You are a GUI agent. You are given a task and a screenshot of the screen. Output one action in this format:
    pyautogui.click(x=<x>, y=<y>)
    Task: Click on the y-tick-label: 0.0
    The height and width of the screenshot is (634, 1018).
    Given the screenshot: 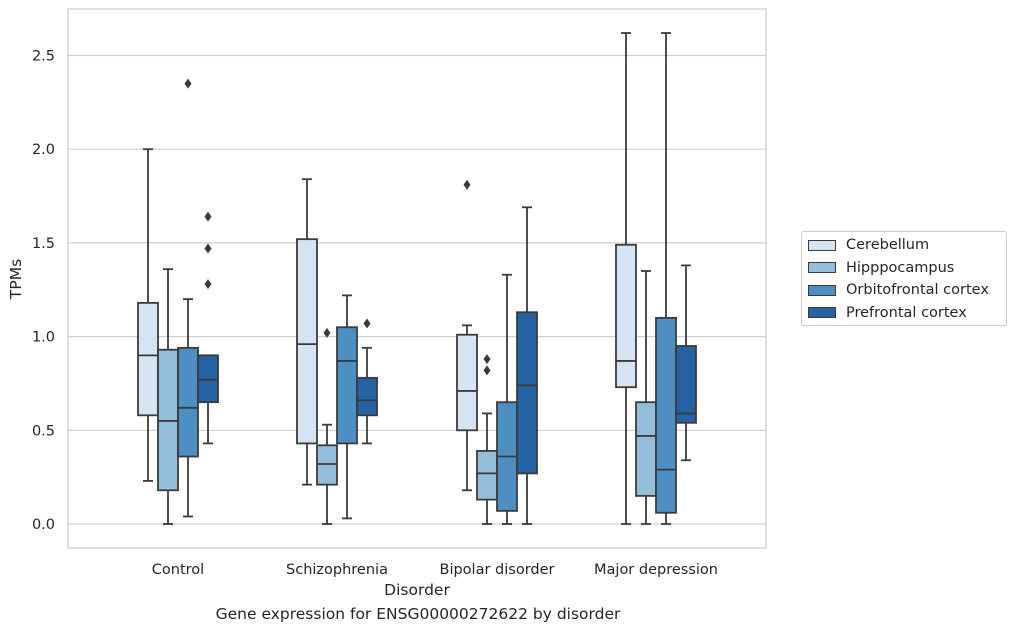 What is the action you would take?
    pyautogui.click(x=43, y=525)
    